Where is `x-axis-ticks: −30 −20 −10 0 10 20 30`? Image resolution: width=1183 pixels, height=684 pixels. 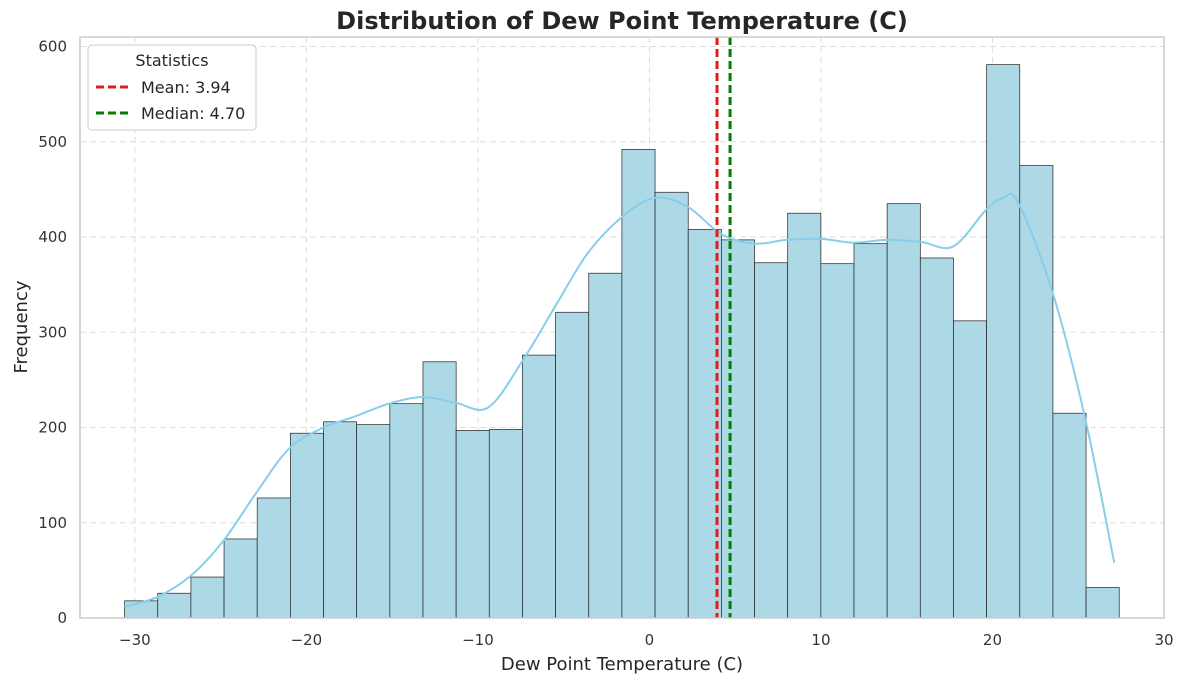 x-axis-ticks: −30 −20 −10 0 10 20 30 is located at coordinates (646, 640).